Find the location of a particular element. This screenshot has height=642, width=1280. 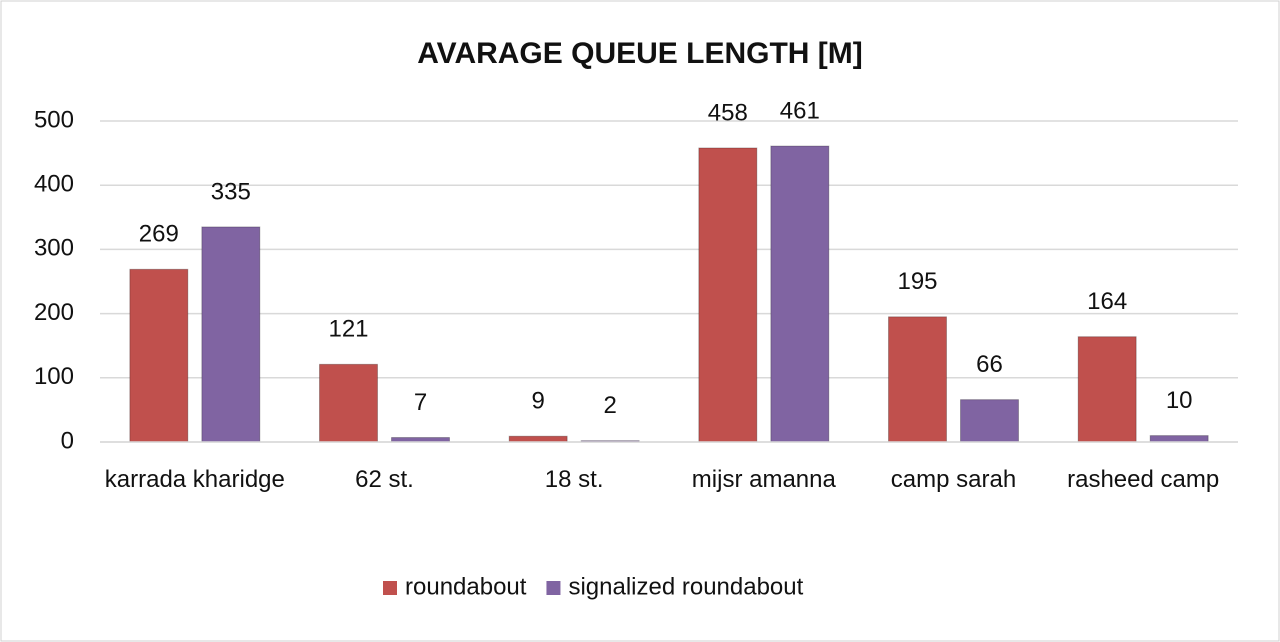

data-label: 121 is located at coordinates (348, 329).